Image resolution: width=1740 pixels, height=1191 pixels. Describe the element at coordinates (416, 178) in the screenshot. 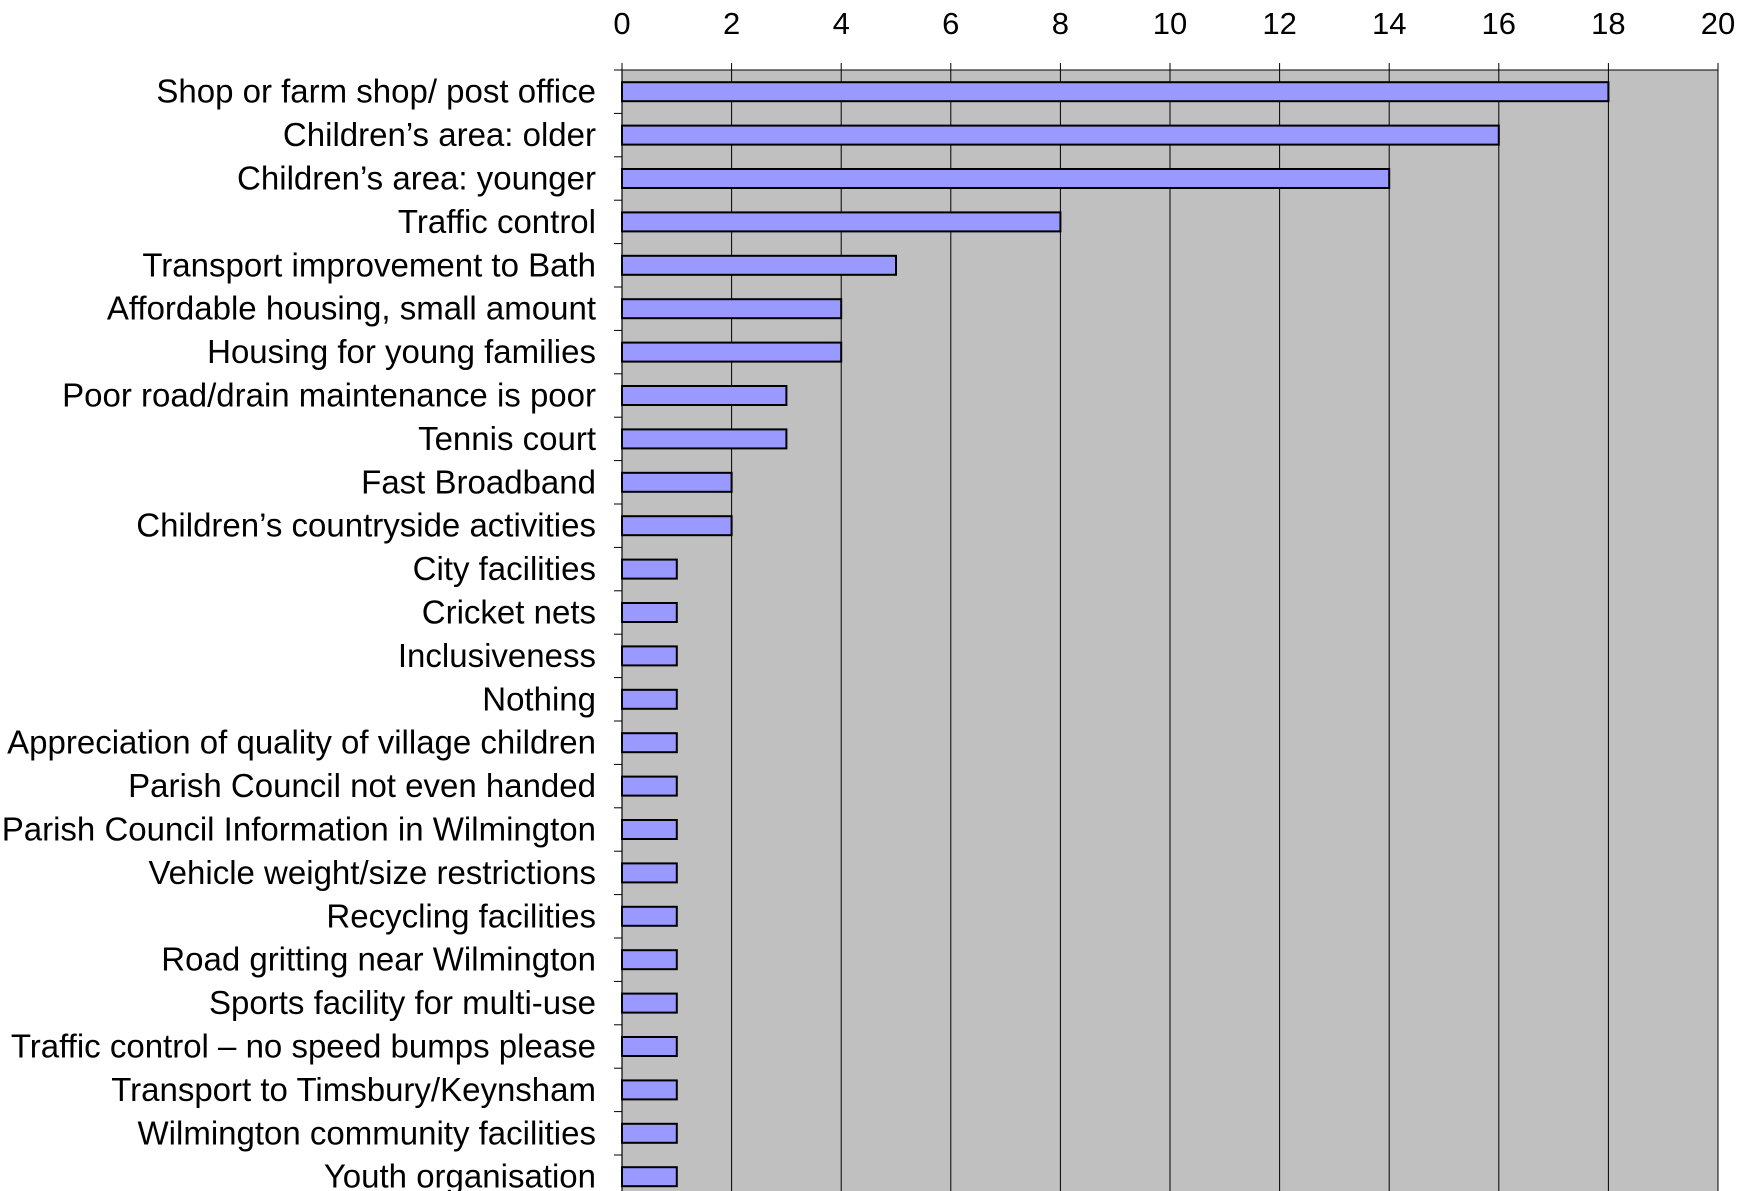

I see `category-label: Children’s area: younger` at that location.